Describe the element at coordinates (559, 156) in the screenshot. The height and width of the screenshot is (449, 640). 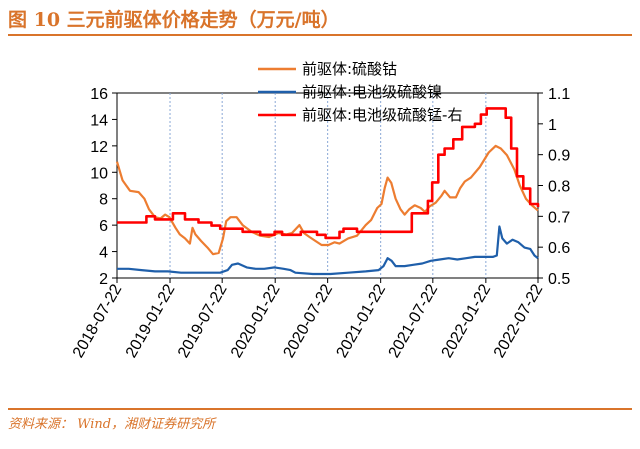
I see `right-tick-label-0.9: 0.9` at that location.